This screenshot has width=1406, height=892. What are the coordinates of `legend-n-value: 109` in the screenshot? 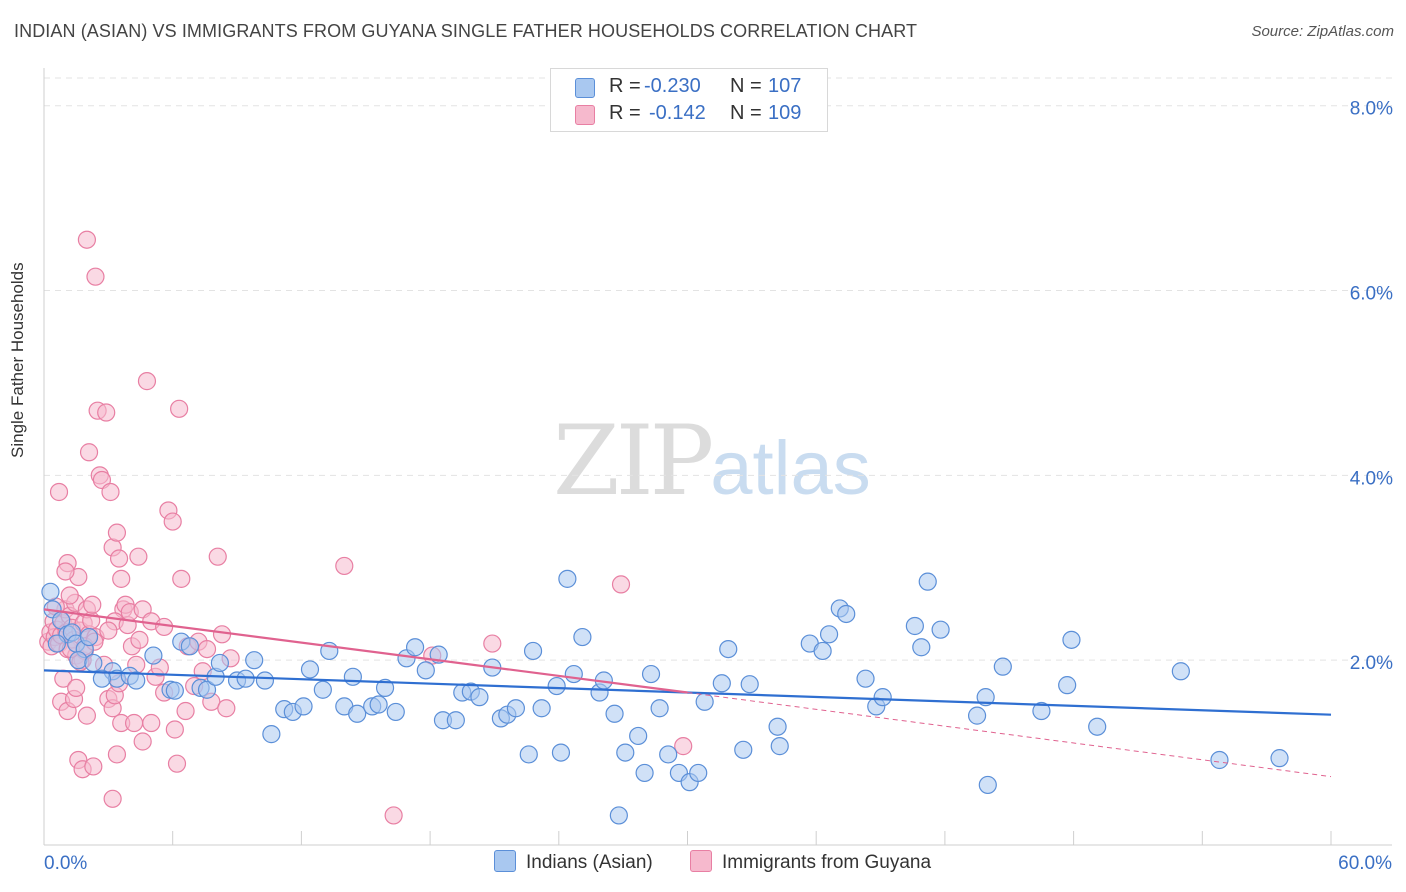 It's located at (785, 113).